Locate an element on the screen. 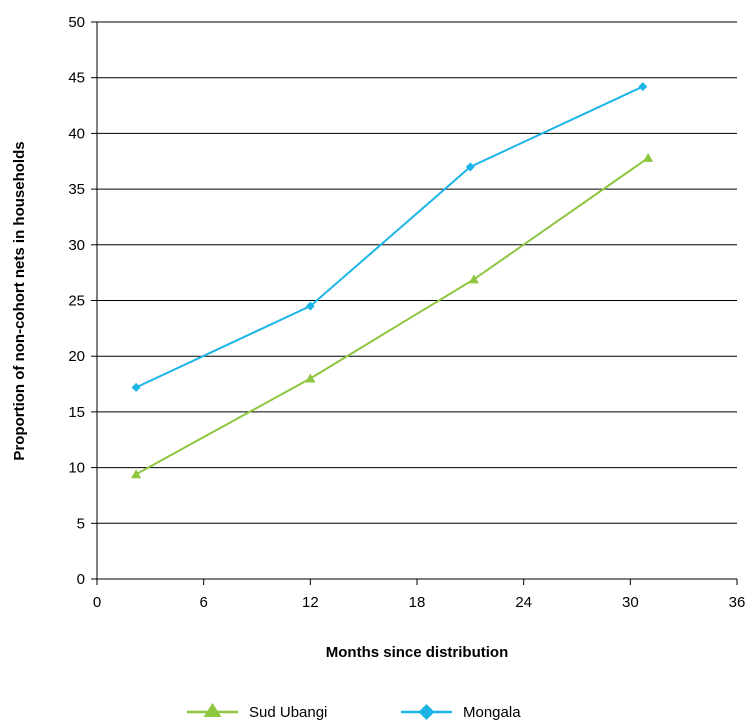 Image resolution: width=752 pixels, height=723 pixels. x-tick-label: 24 is located at coordinates (523, 602).